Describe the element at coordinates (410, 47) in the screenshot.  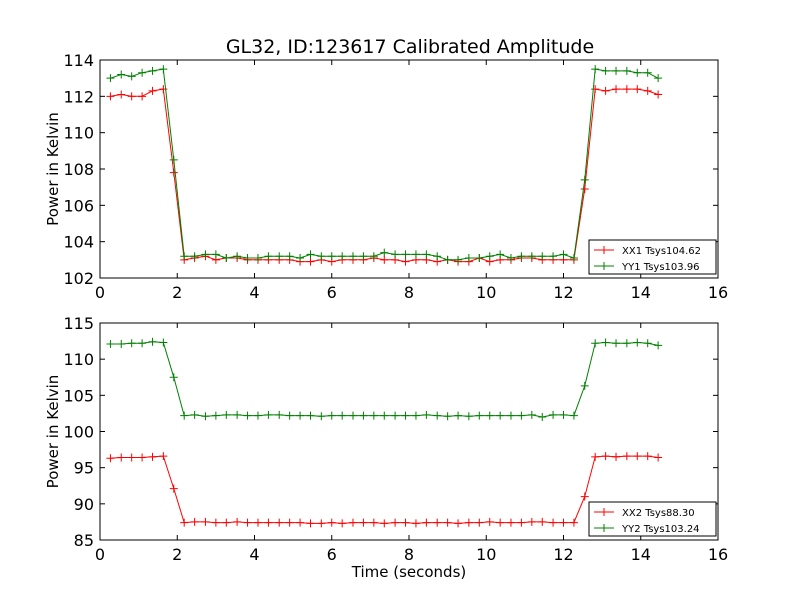
I see `chart-title: GL32, ID:123617 Calibrated Amplitude` at that location.